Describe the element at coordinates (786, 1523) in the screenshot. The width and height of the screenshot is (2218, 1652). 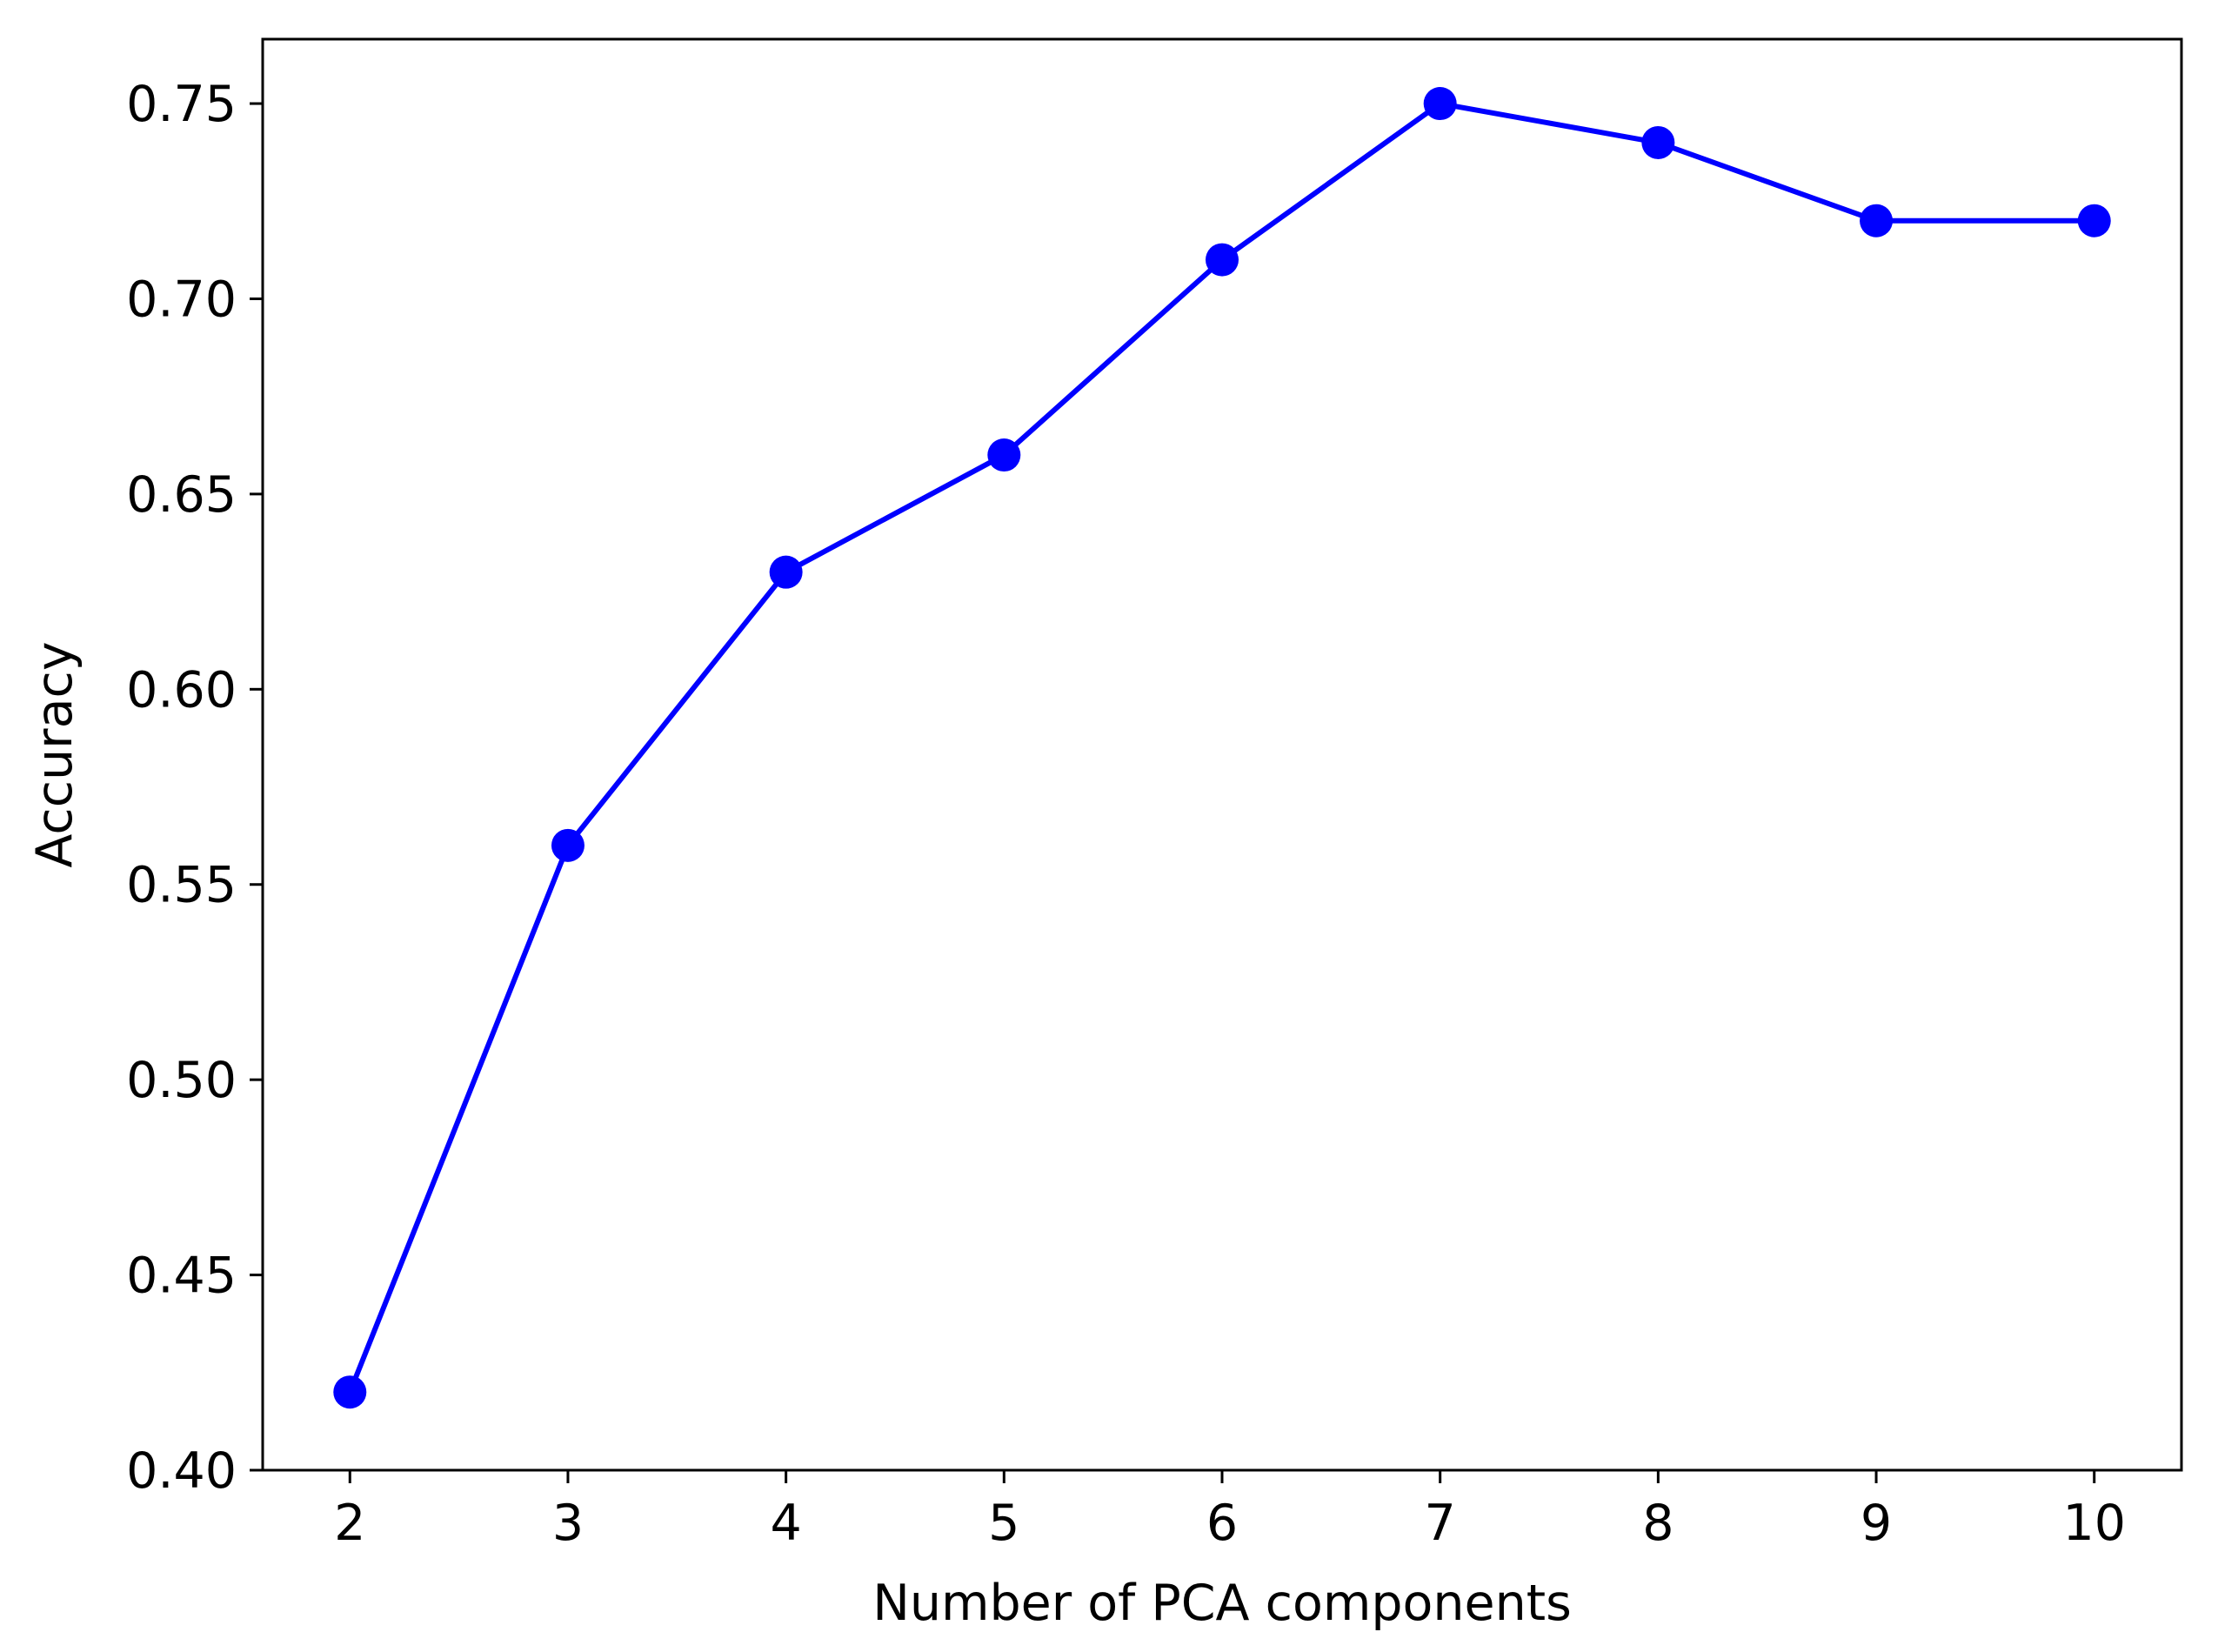
I see `x-tick-label: 4` at that location.